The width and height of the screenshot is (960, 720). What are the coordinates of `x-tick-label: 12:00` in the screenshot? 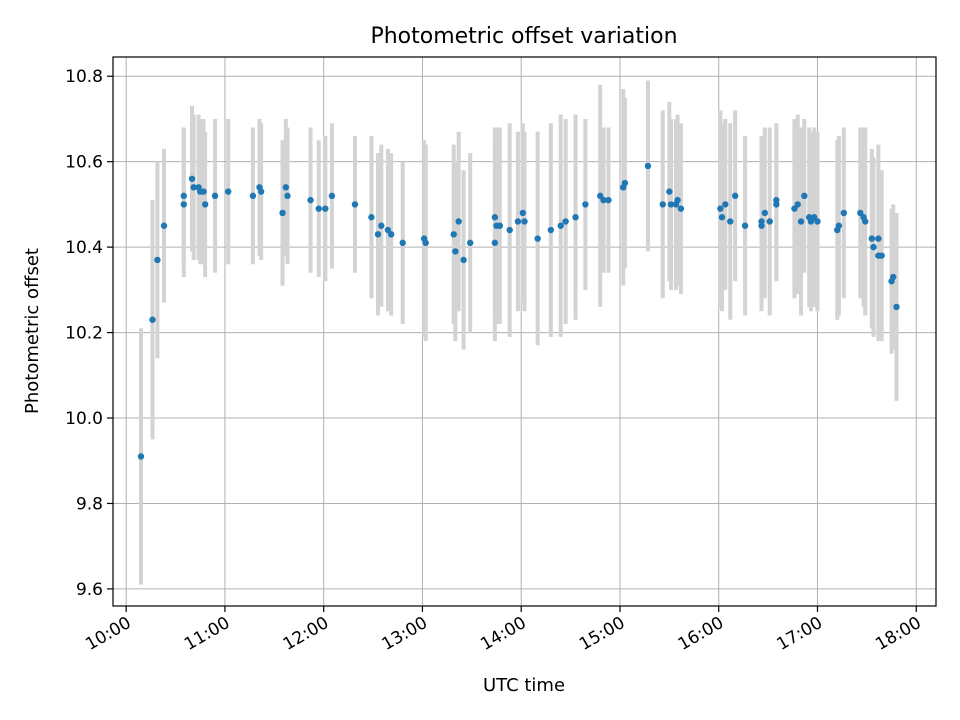 It's located at (306, 634).